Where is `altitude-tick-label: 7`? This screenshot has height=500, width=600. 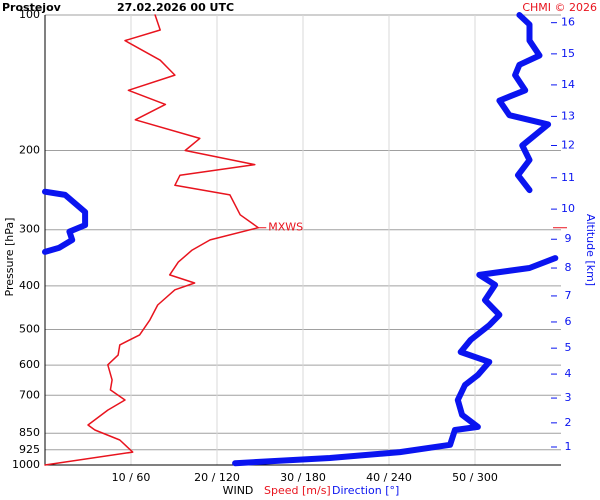
altitude-tick-label: 7 is located at coordinates (568, 295).